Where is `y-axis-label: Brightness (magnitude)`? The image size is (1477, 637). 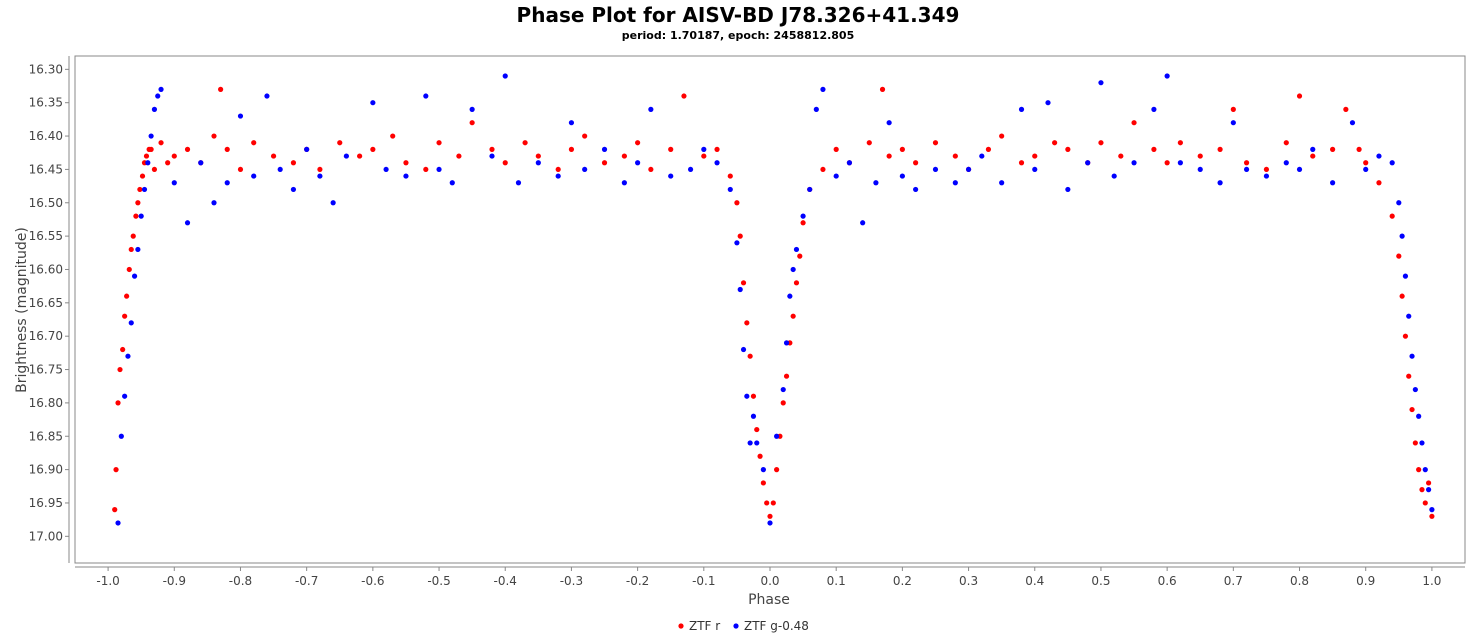
y-axis-label: Brightness (magnitude) is located at coordinates (22, 310).